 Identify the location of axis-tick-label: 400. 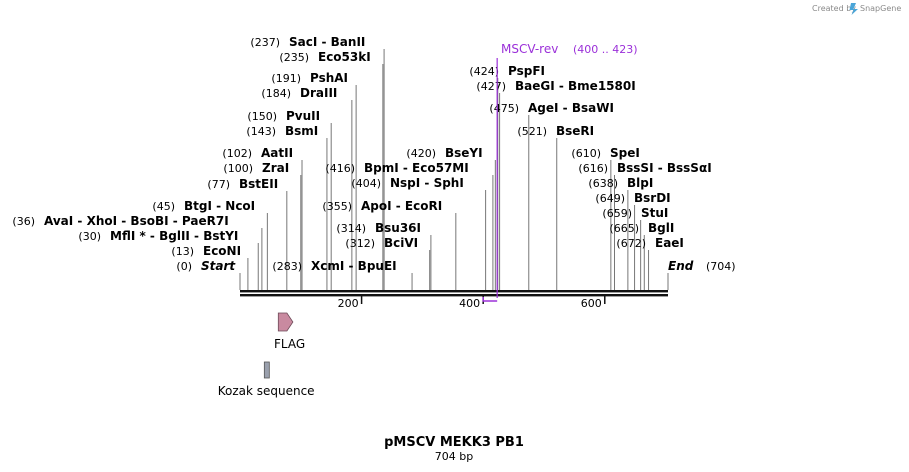
(469, 303).